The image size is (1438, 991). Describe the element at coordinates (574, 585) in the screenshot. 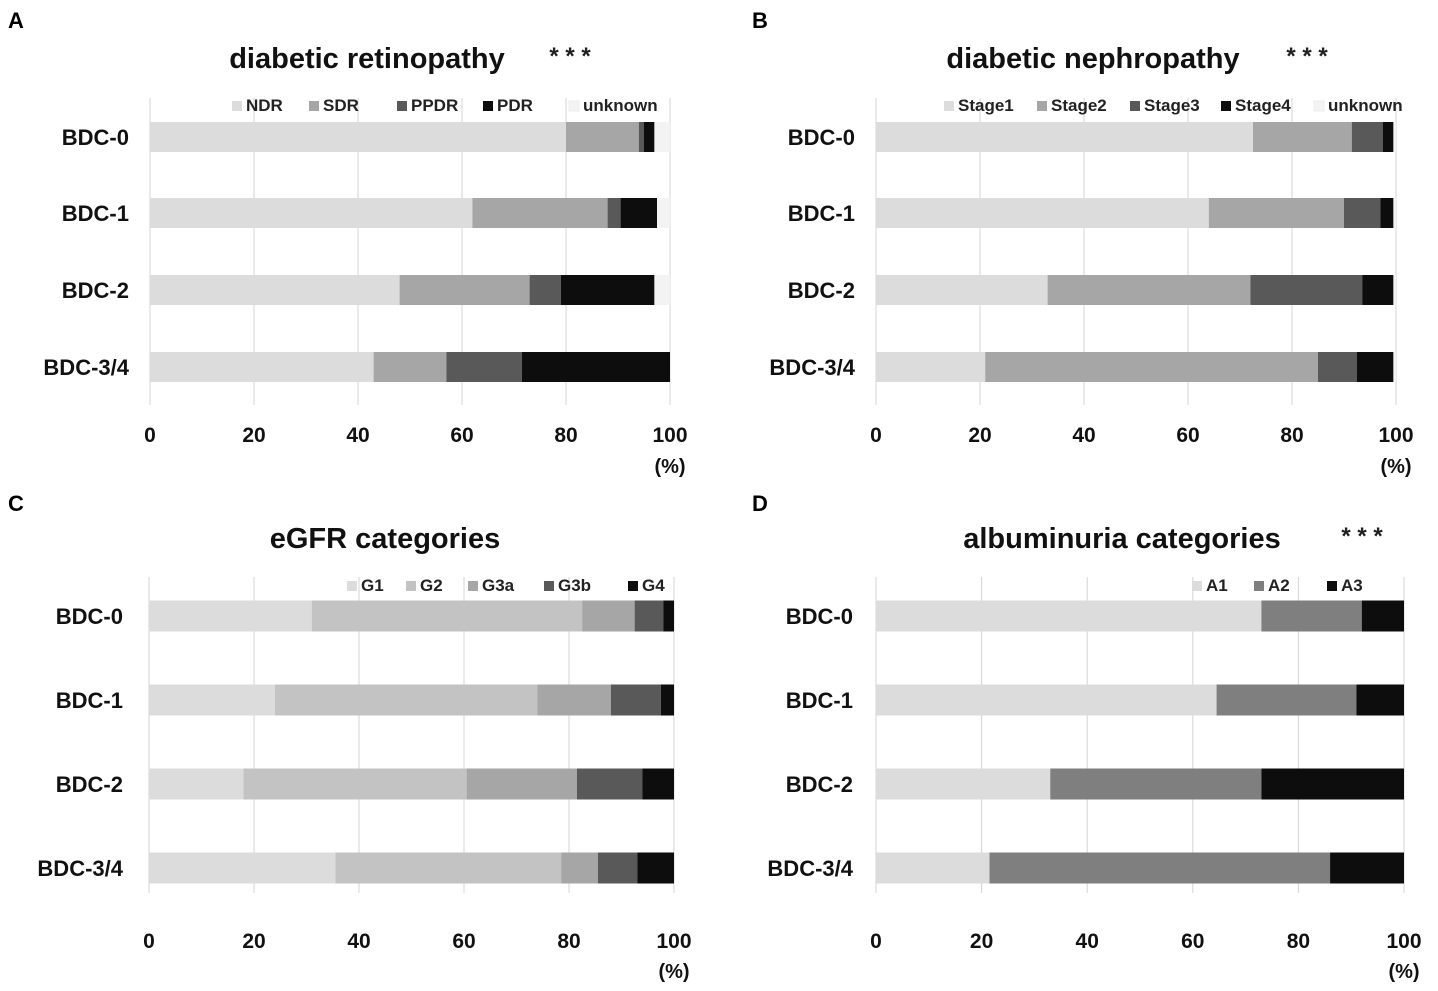

I see `legend-label: G3b` at that location.